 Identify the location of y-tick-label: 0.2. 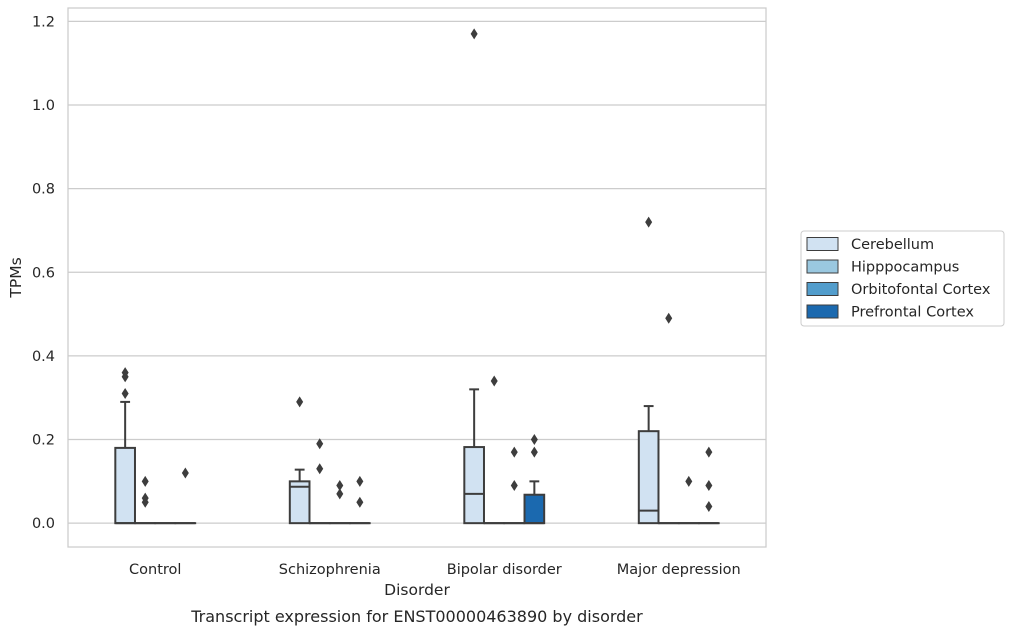
(43, 441).